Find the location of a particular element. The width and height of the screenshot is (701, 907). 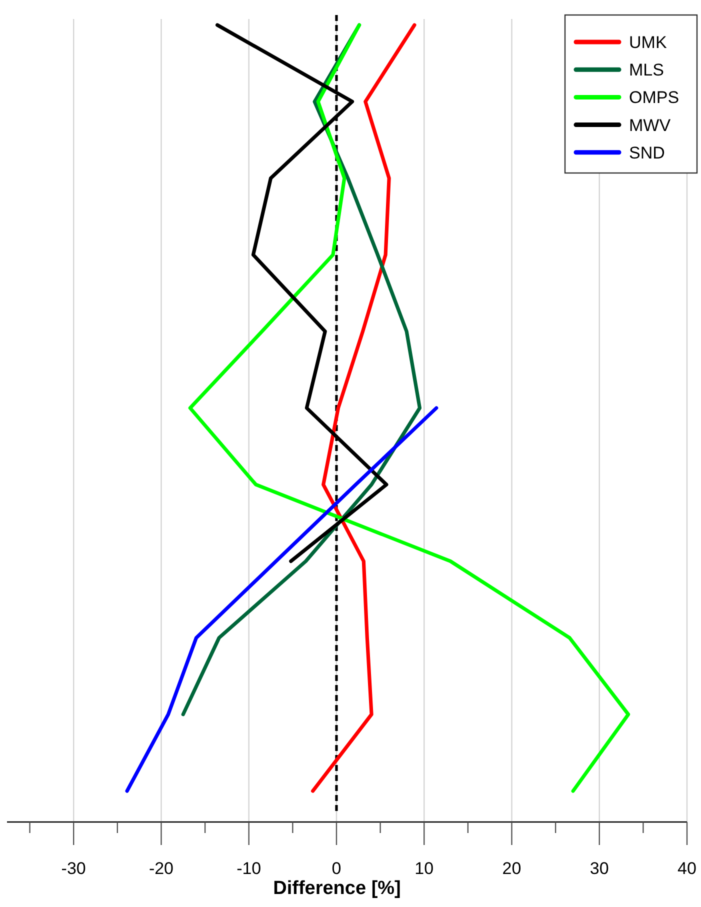

x-tick-label: 30 is located at coordinates (599, 868).